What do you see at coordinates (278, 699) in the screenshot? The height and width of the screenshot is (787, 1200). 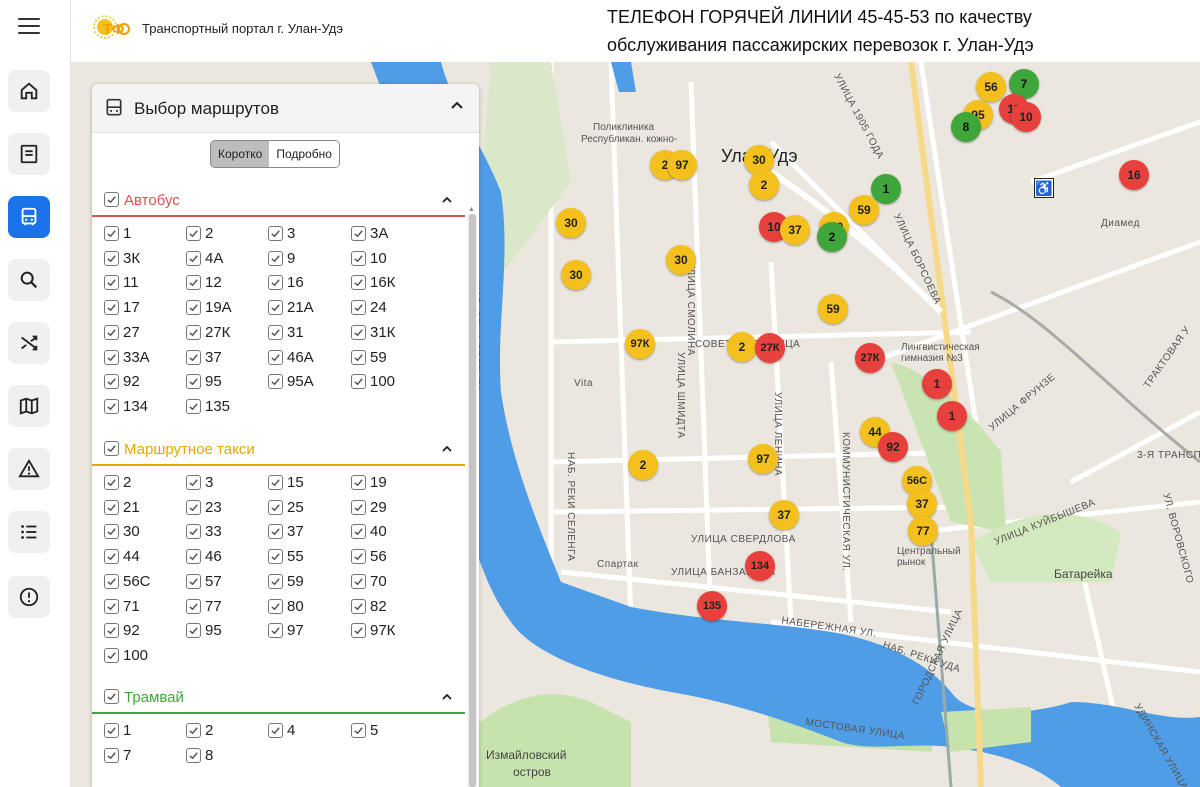 I see `category-header: Трамвай` at bounding box center [278, 699].